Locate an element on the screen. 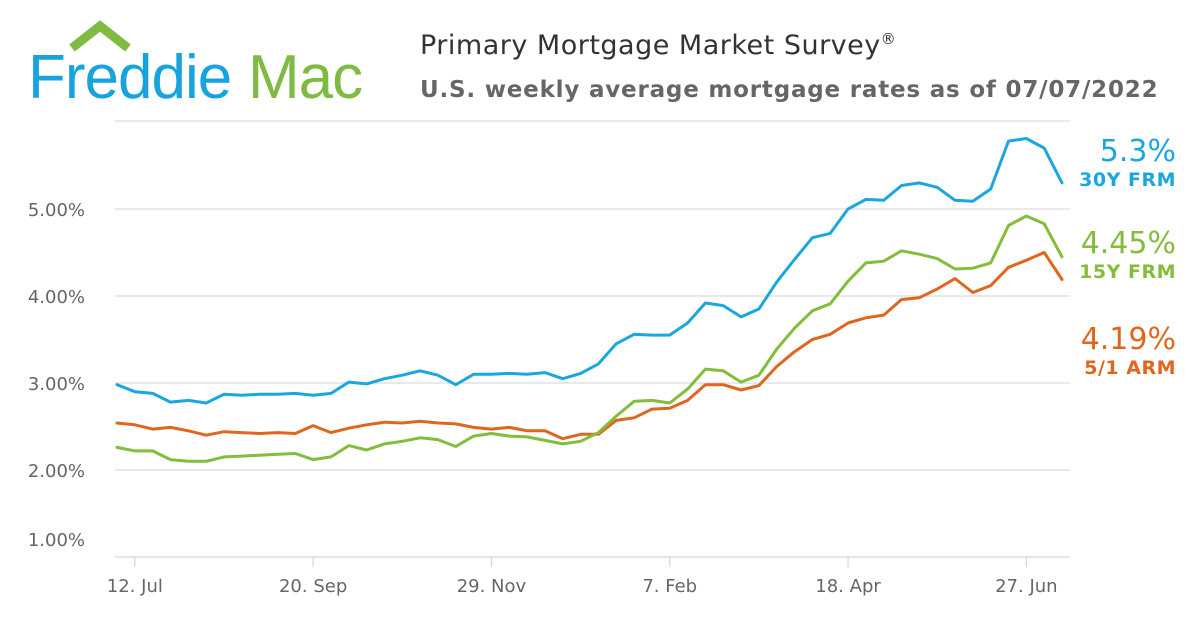  legend-30y: 5.3% 30Y FRM is located at coordinates (1127, 162).